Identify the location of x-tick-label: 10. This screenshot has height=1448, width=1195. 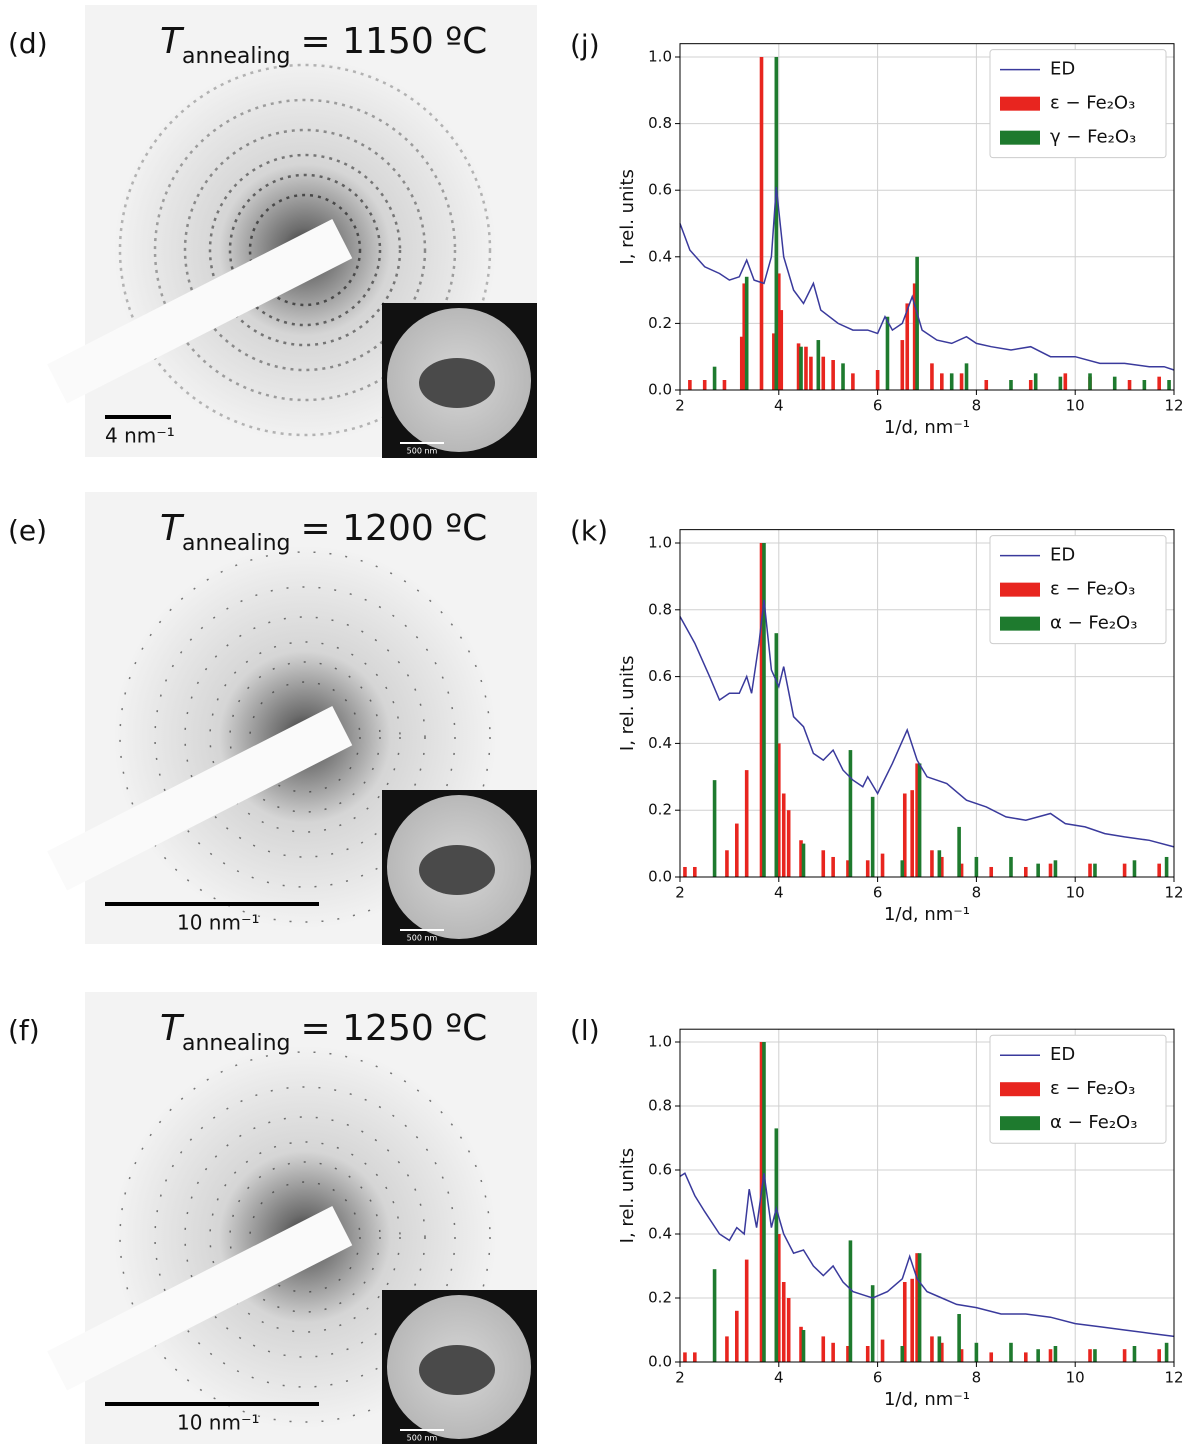
(1075, 406).